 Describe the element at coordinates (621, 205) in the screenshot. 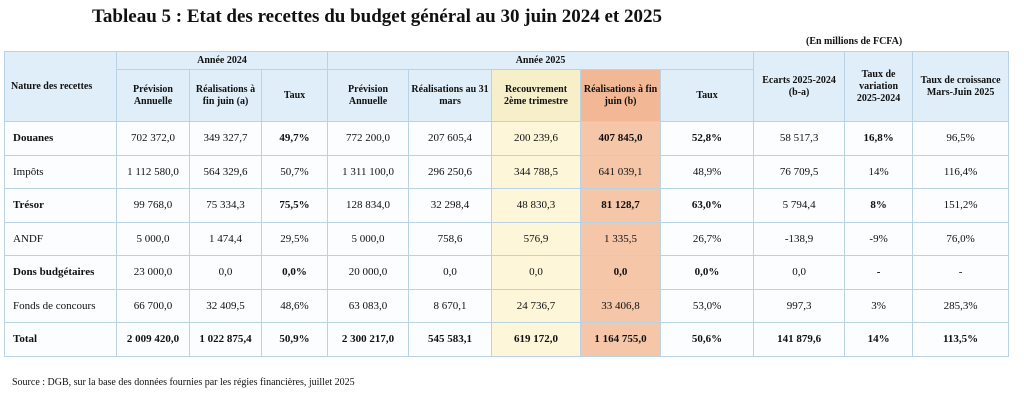

I see `cell-real25: 81 128,7` at that location.